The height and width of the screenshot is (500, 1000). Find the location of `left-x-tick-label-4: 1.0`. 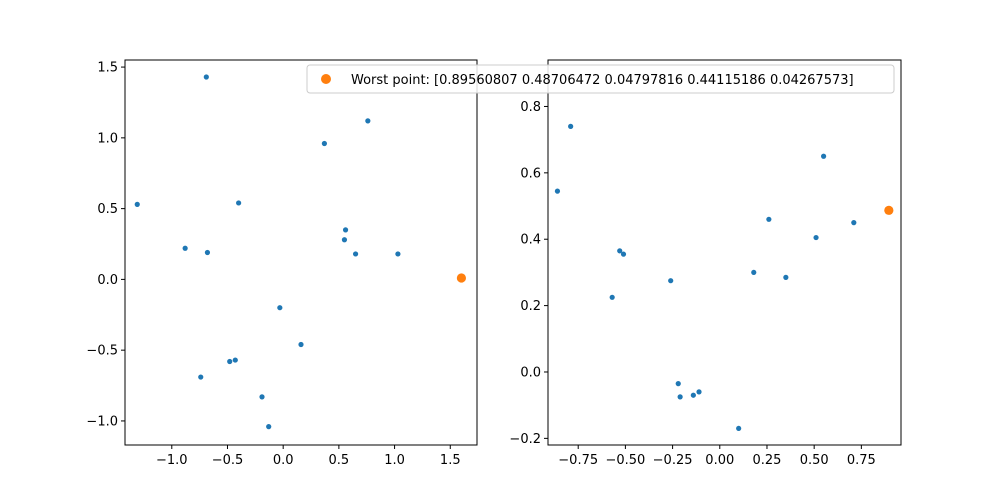

left-x-tick-label-4: 1.0 is located at coordinates (394, 460).